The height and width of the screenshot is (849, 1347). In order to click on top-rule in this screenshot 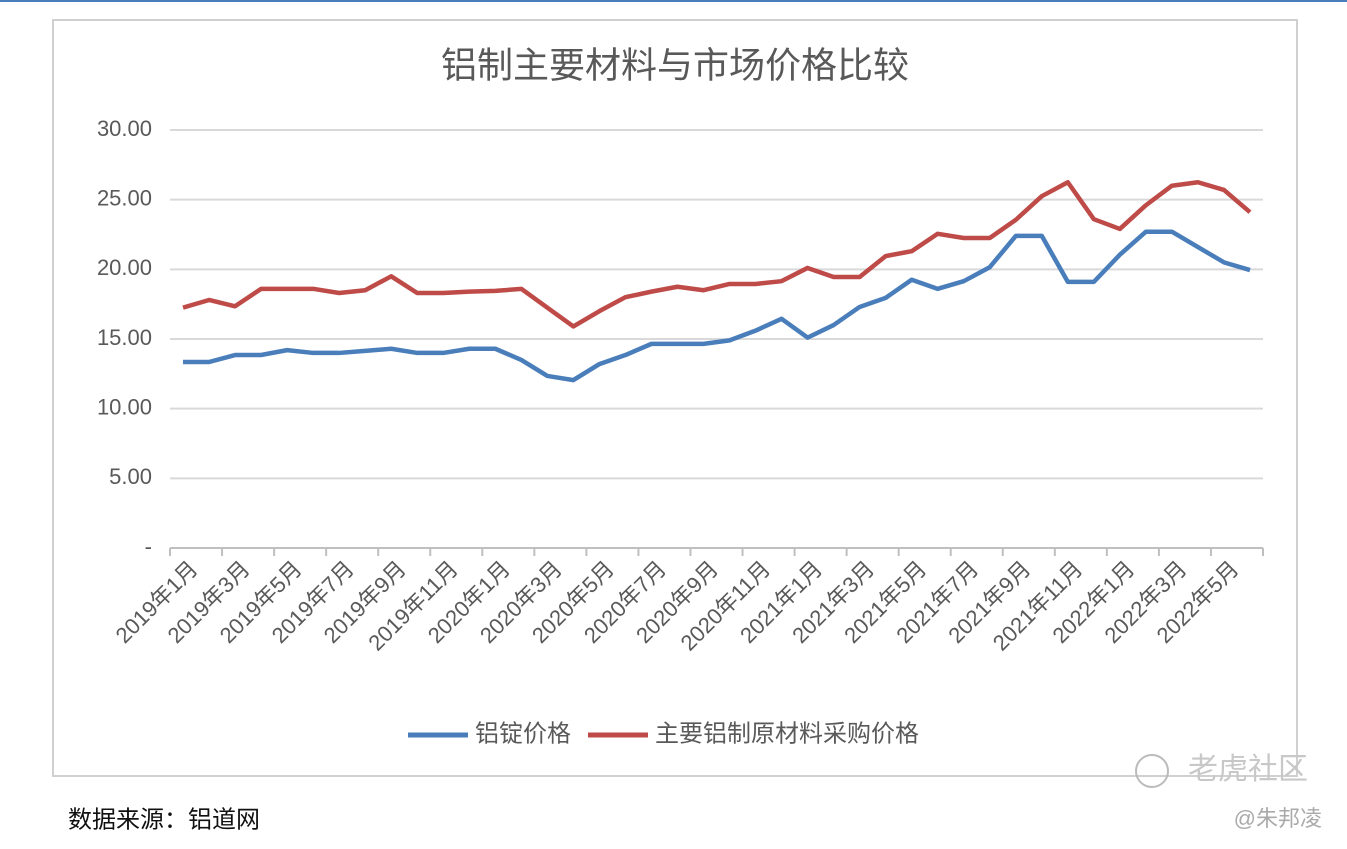, I will do `click(673, 1)`.